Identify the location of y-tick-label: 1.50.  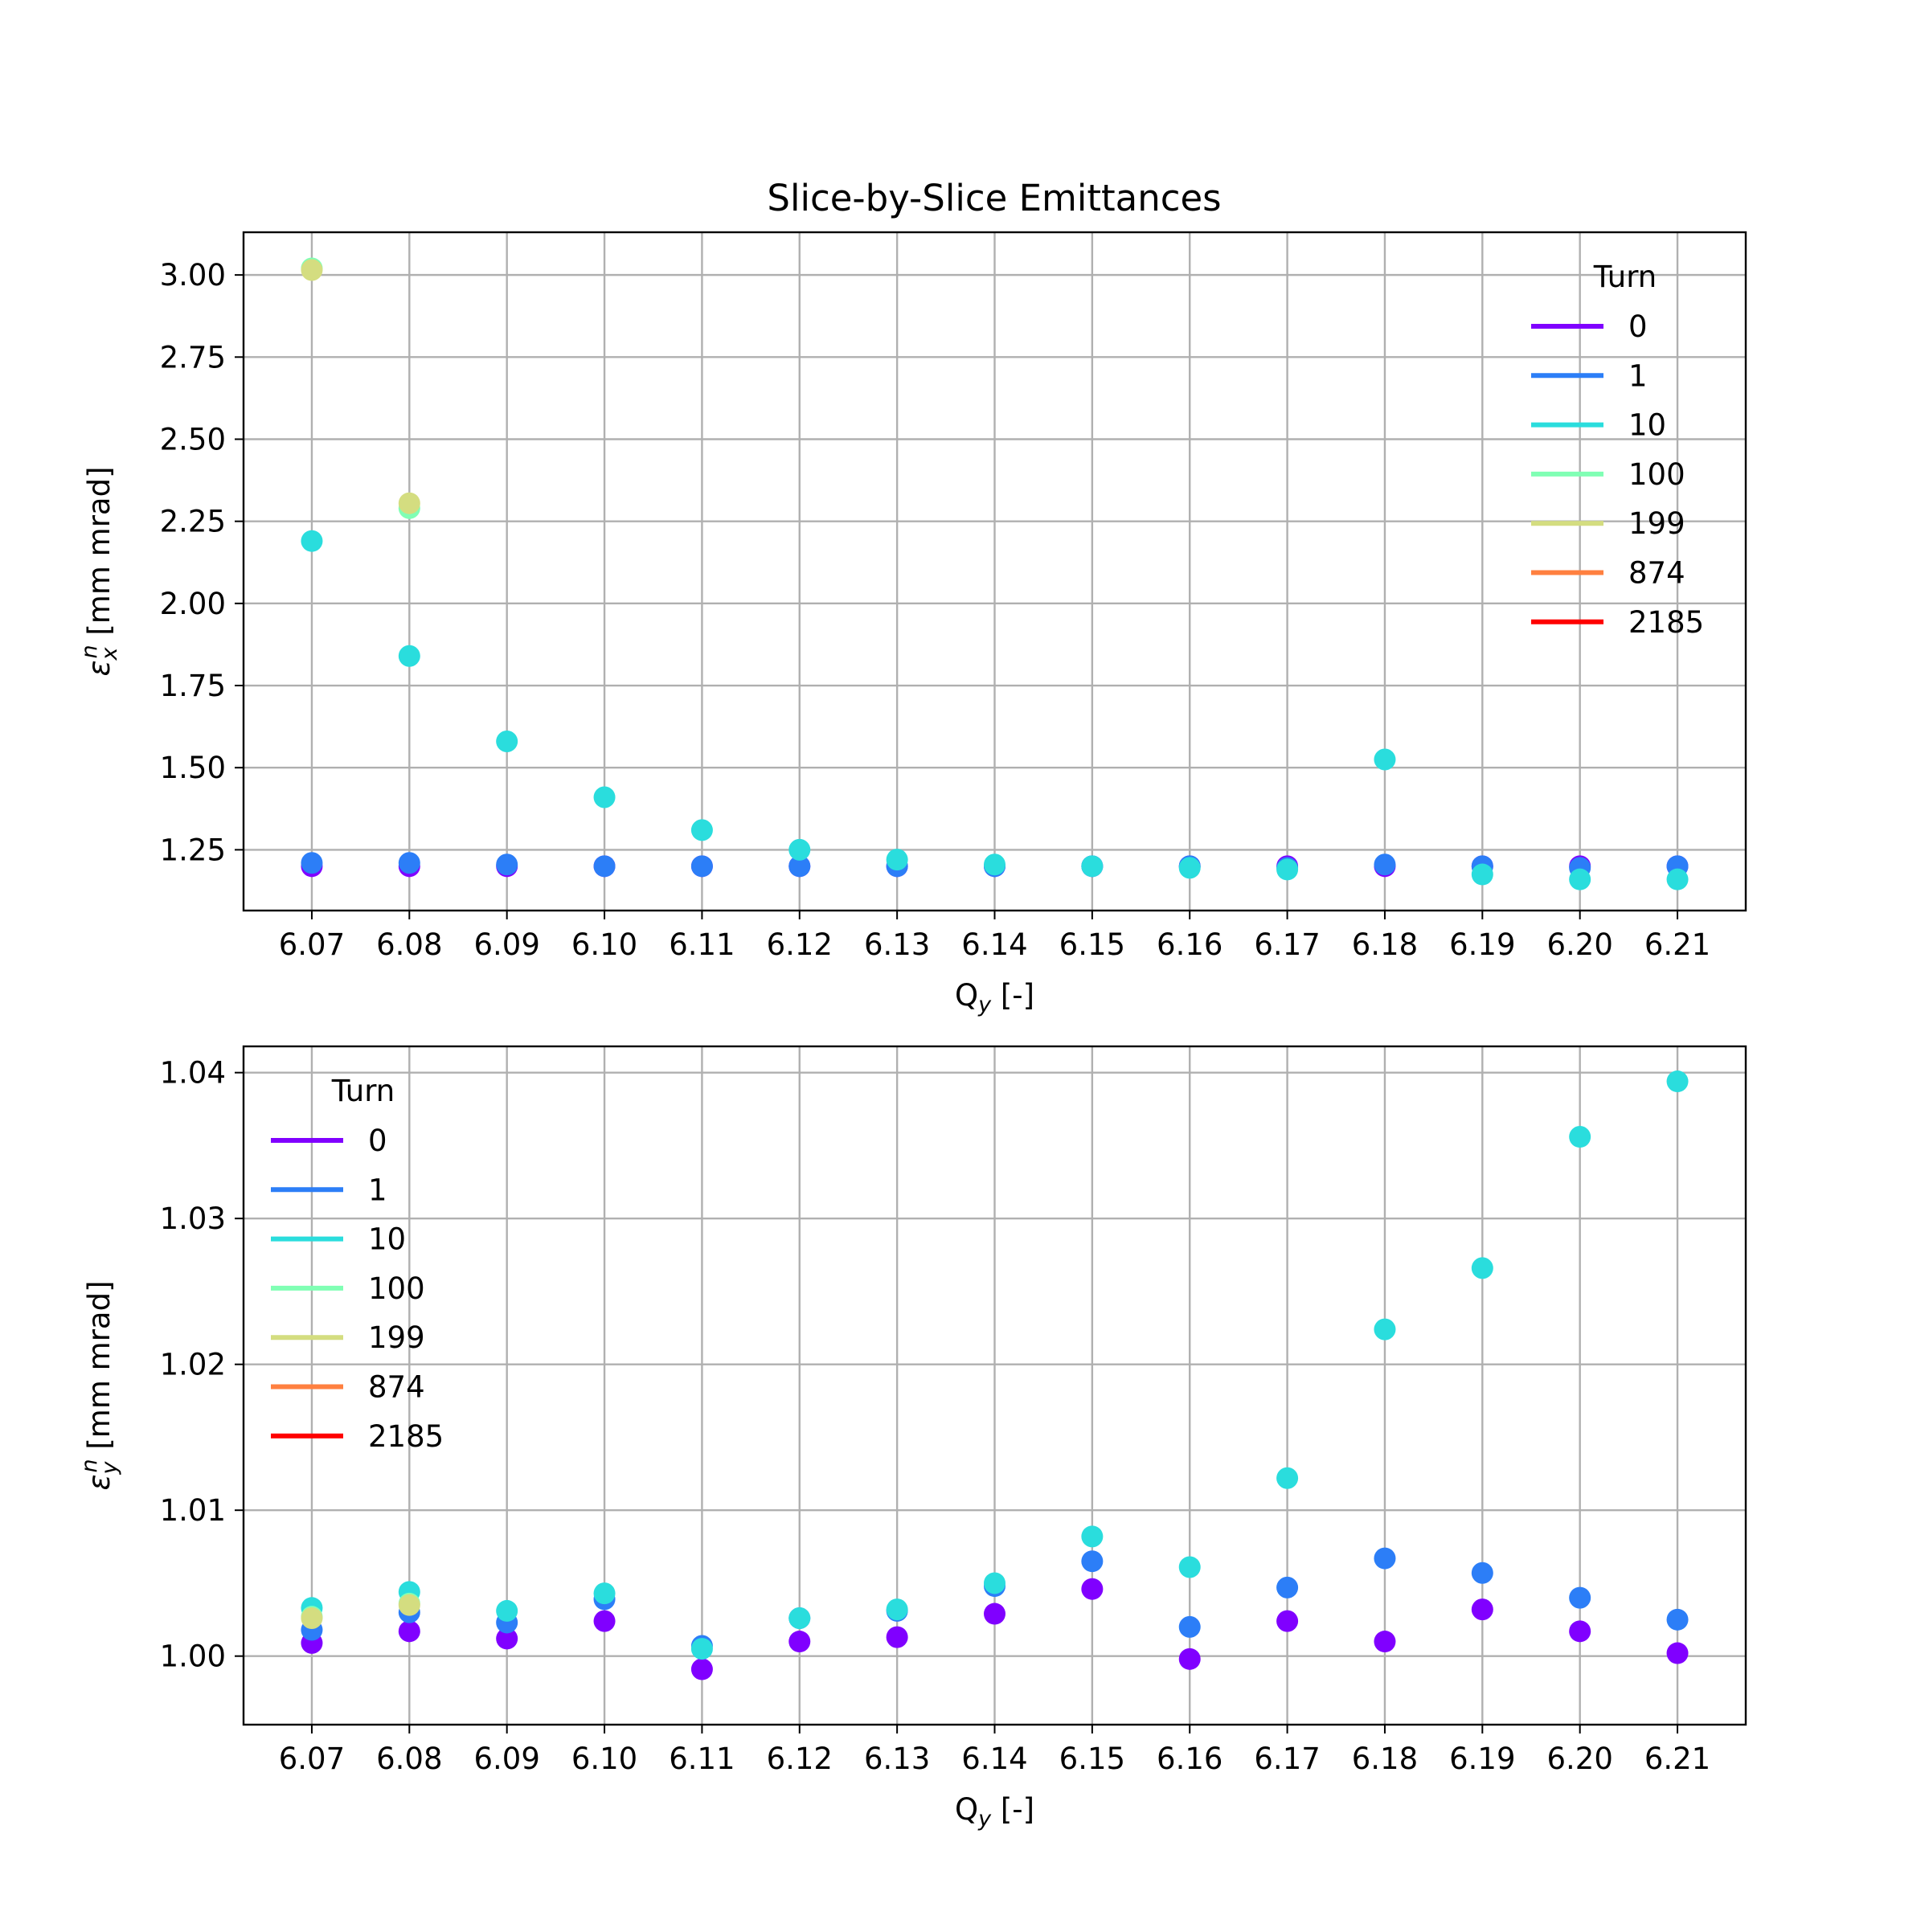
(193, 768).